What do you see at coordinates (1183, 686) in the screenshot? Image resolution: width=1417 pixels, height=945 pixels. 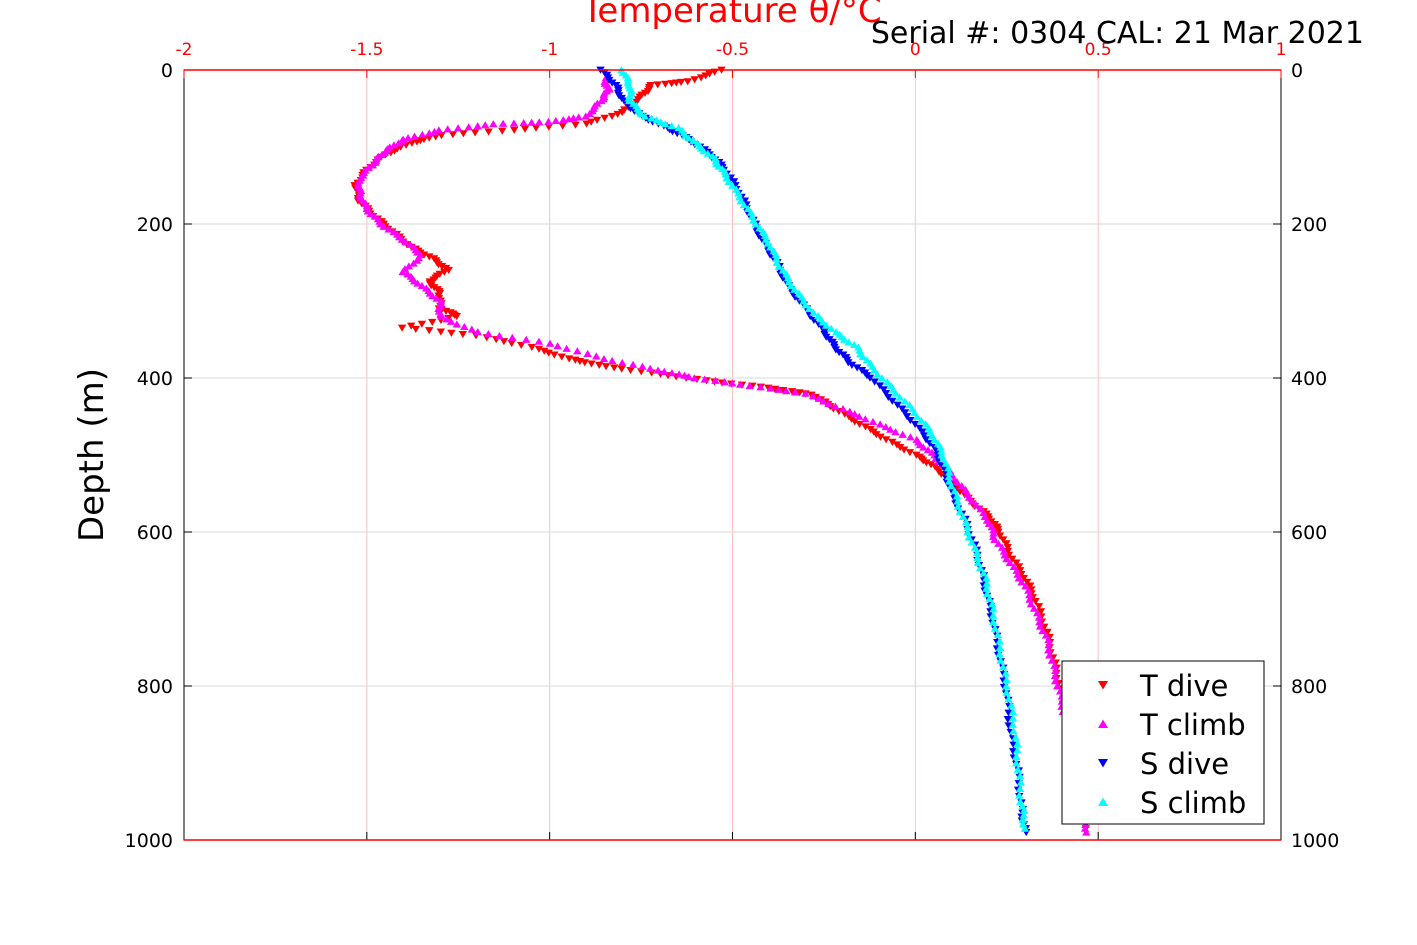 I see `legend-label: T dive` at bounding box center [1183, 686].